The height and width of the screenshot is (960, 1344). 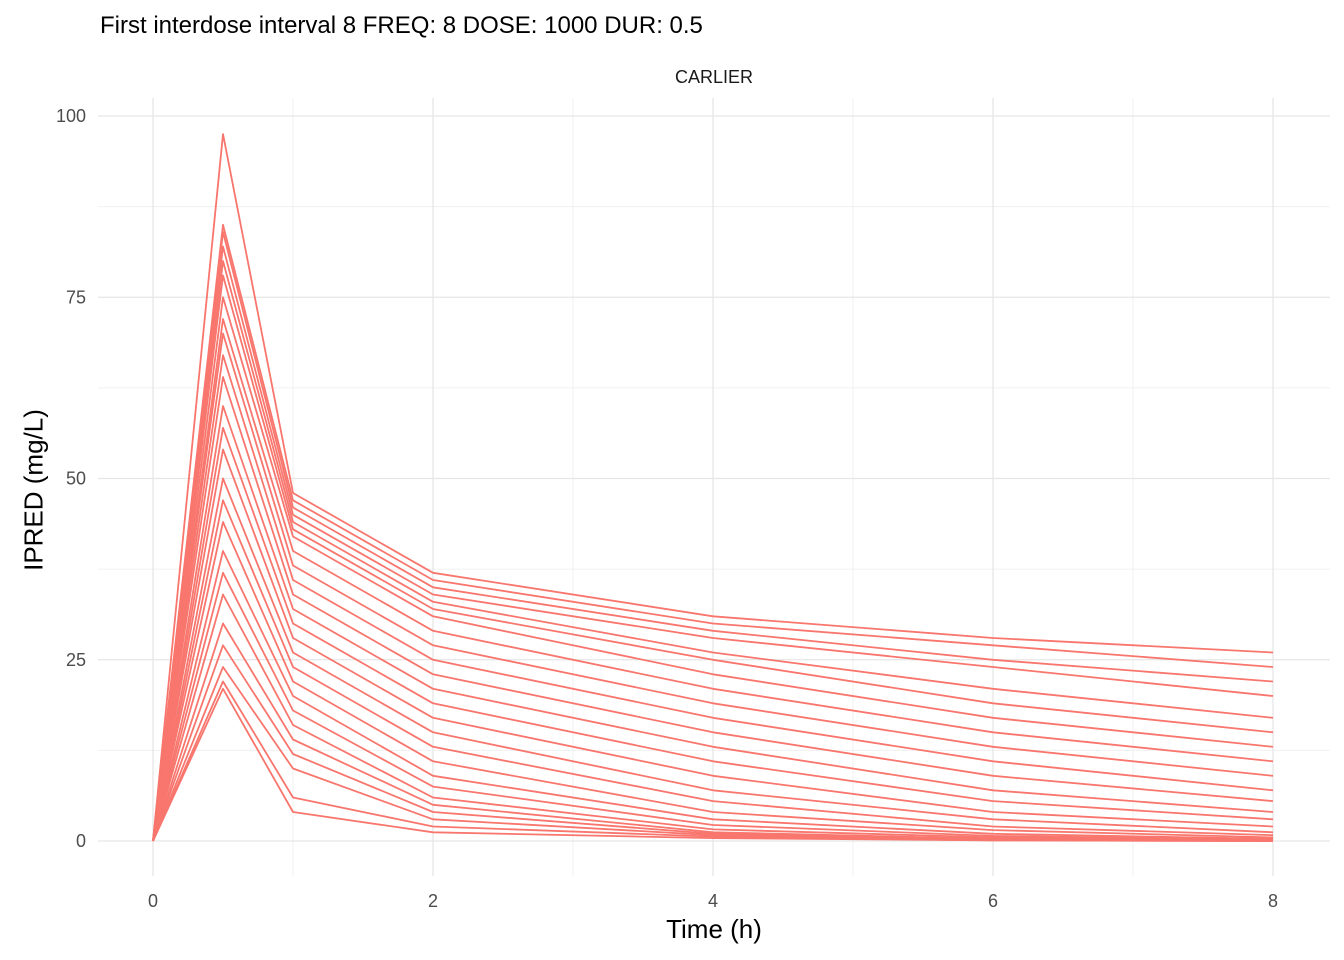 I want to click on facet-label: CARLIER, so click(x=714, y=77).